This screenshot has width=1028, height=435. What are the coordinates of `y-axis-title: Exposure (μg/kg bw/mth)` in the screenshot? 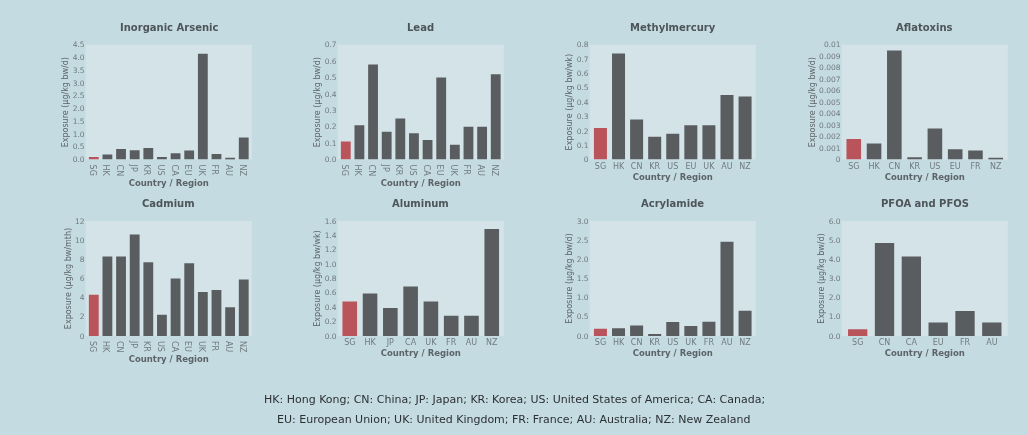 It's located at (68, 278).